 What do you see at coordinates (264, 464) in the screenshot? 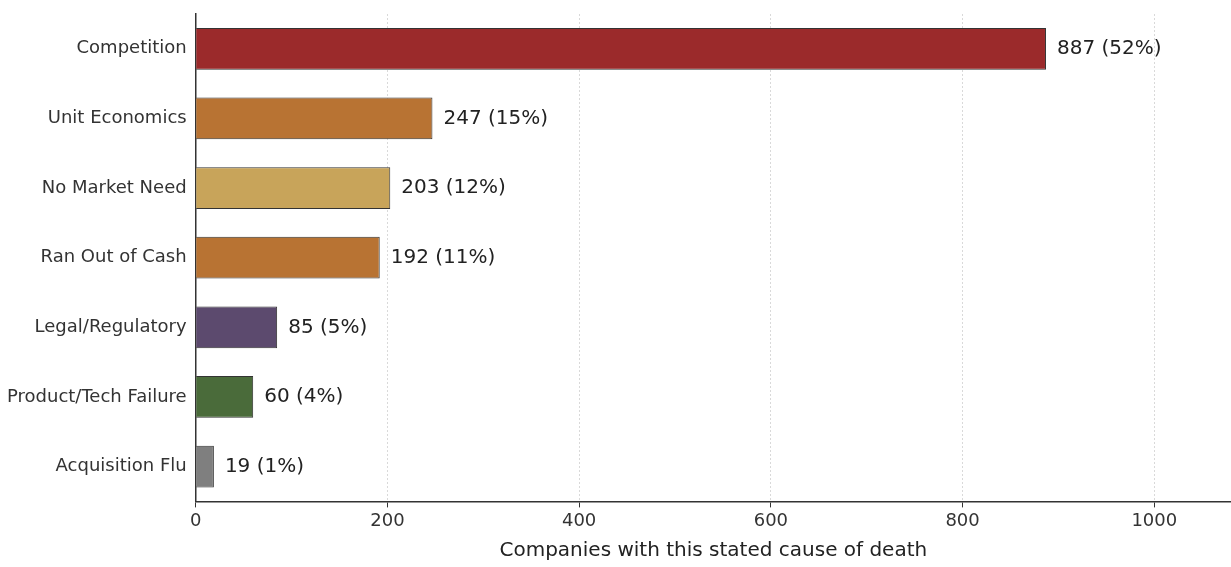
I see `data-label: 19 (1%)` at bounding box center [264, 464].